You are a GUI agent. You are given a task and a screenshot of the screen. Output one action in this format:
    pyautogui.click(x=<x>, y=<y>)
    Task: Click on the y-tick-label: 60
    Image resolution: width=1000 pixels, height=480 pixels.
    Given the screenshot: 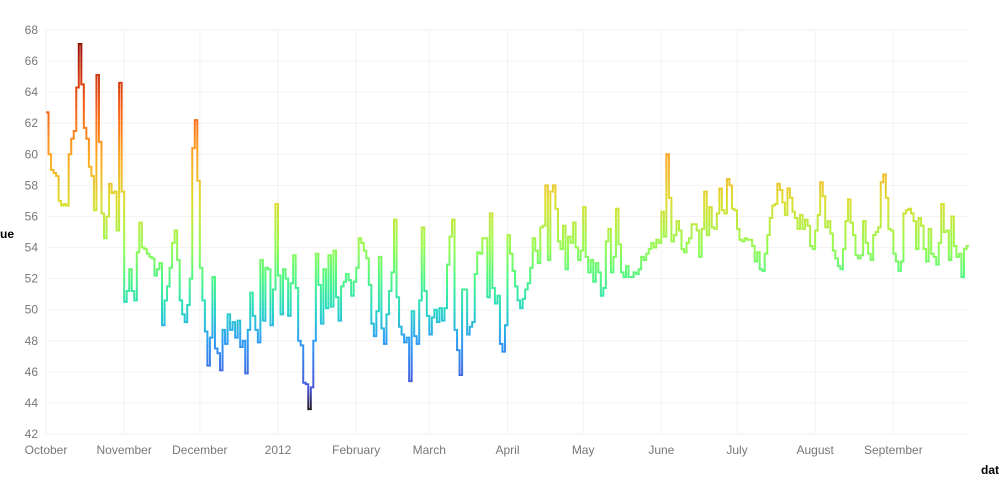 What is the action you would take?
    pyautogui.click(x=32, y=154)
    